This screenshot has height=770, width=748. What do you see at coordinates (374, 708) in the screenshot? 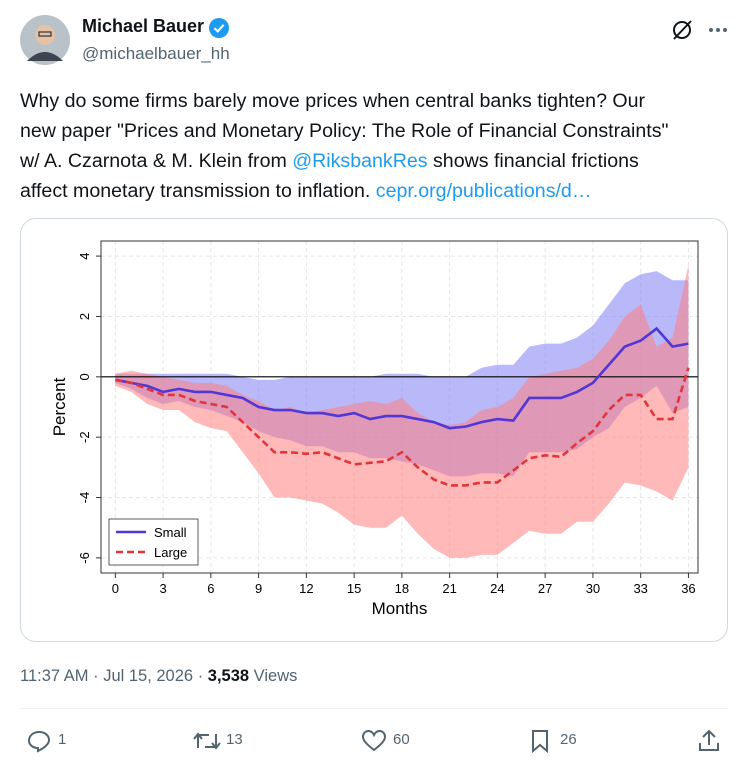
I see `divider` at bounding box center [374, 708].